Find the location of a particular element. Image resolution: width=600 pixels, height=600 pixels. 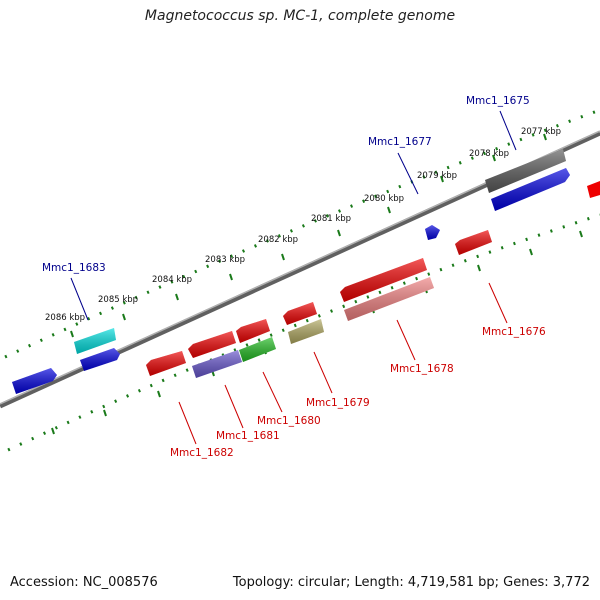

feature-red-edge is located at coordinates (593, 189).